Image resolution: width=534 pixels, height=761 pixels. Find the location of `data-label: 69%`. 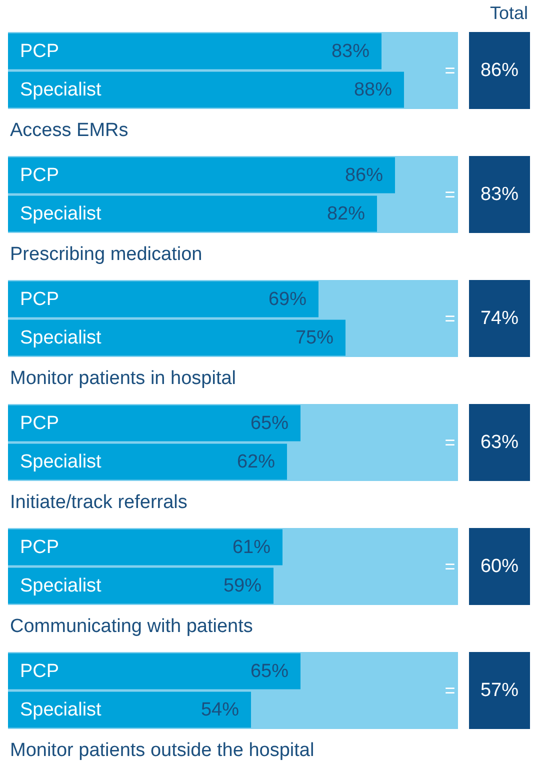

data-label: 69% is located at coordinates (287, 299).